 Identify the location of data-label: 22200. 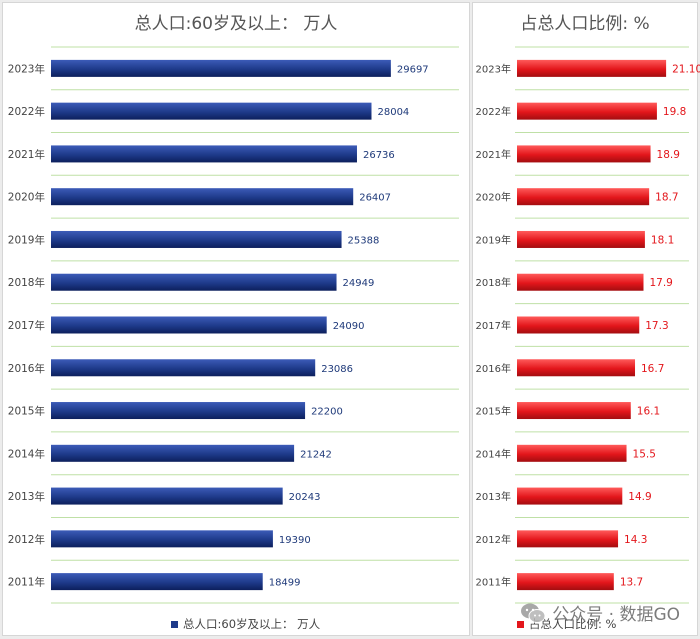
(327, 412).